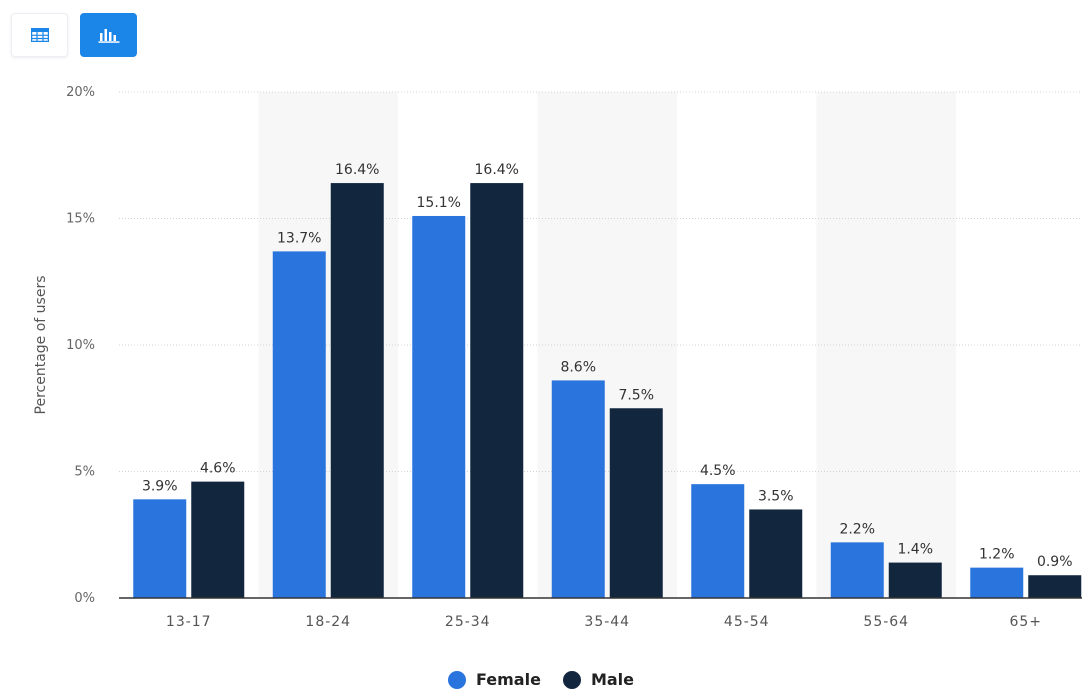 The width and height of the screenshot is (1082, 693). Describe the element at coordinates (571, 679) in the screenshot. I see `legend-swatch-male` at that location.